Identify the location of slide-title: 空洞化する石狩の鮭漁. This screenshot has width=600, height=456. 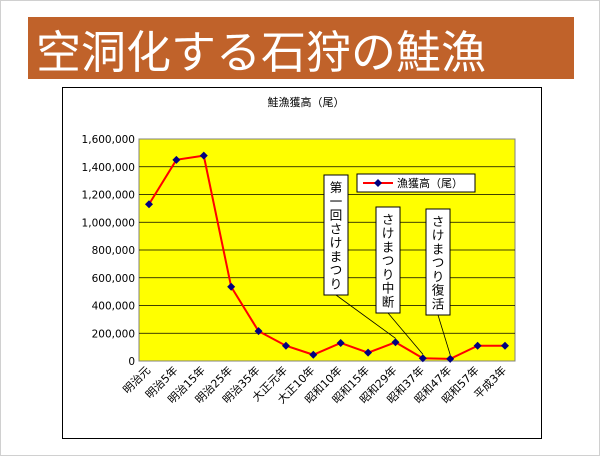
(261, 52).